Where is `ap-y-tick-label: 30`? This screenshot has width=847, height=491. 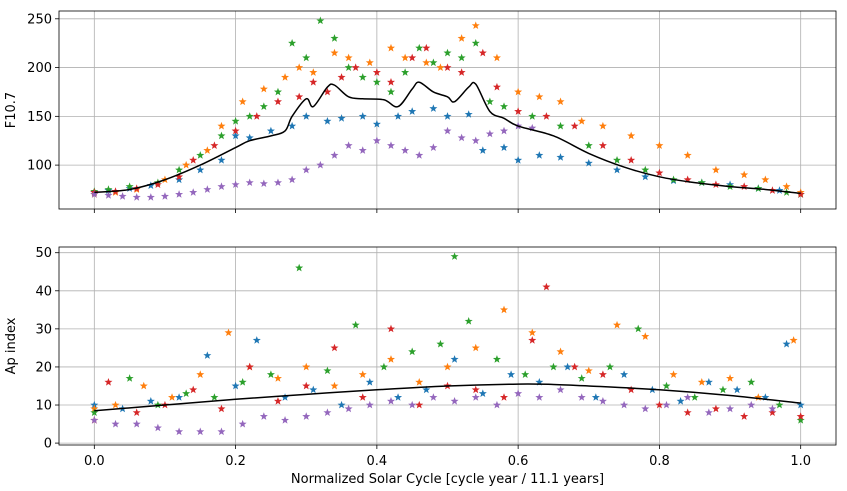 ap-y-tick-label: 30 is located at coordinates (43, 329).